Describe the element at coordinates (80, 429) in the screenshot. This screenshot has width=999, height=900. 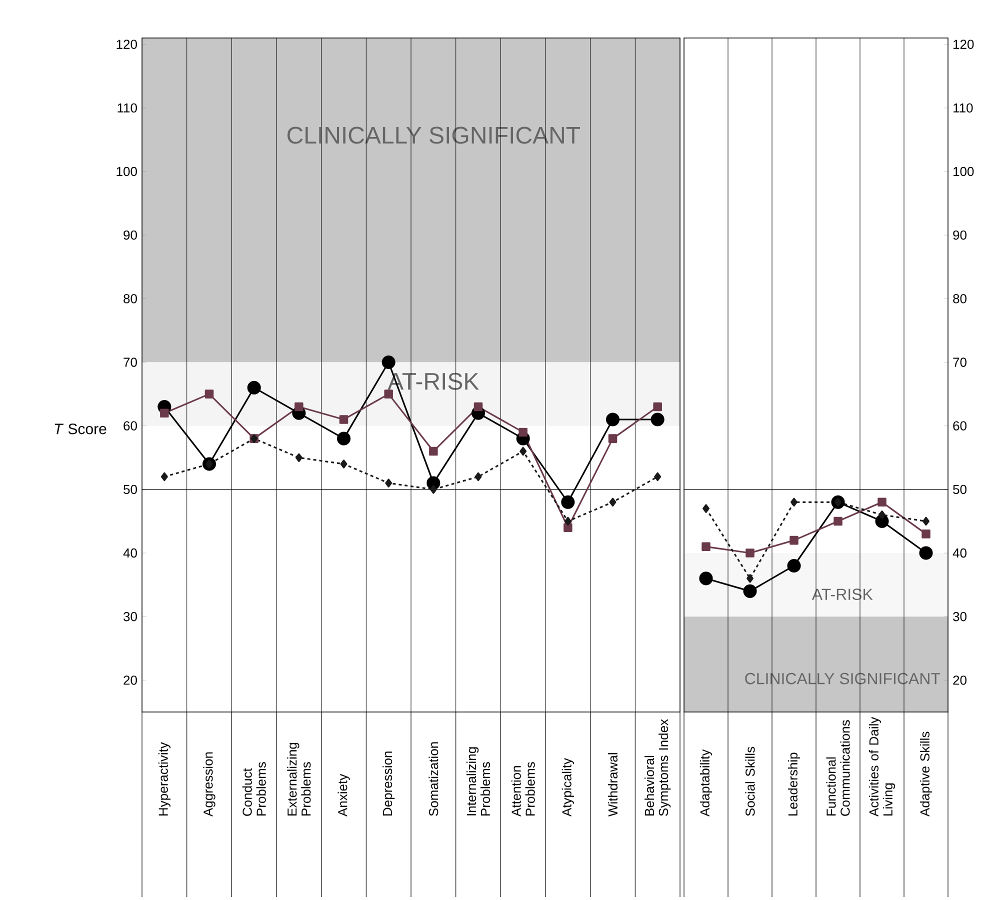
I see `y-axis-title: T Score` at that location.